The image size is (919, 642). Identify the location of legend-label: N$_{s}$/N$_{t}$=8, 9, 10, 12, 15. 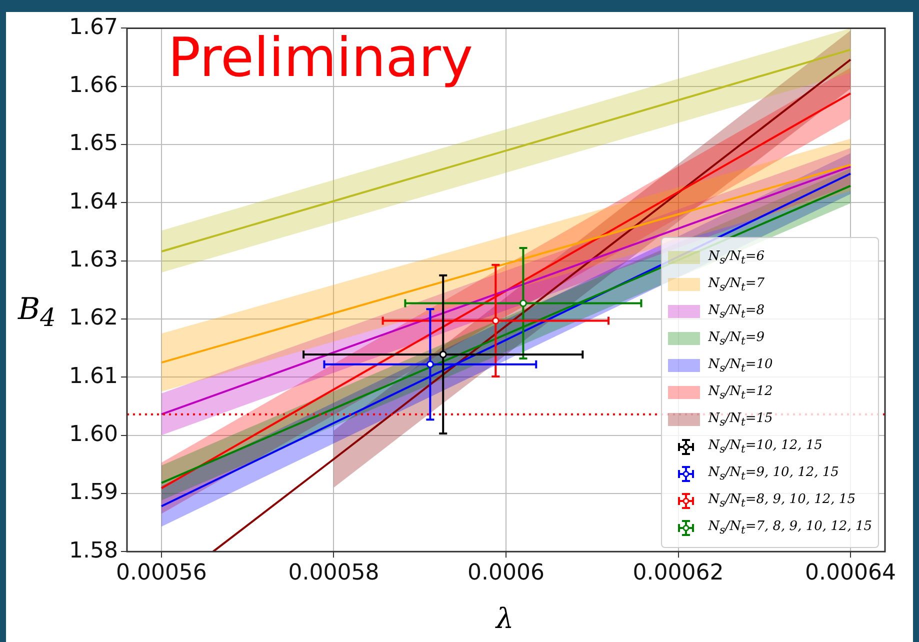
(782, 501).